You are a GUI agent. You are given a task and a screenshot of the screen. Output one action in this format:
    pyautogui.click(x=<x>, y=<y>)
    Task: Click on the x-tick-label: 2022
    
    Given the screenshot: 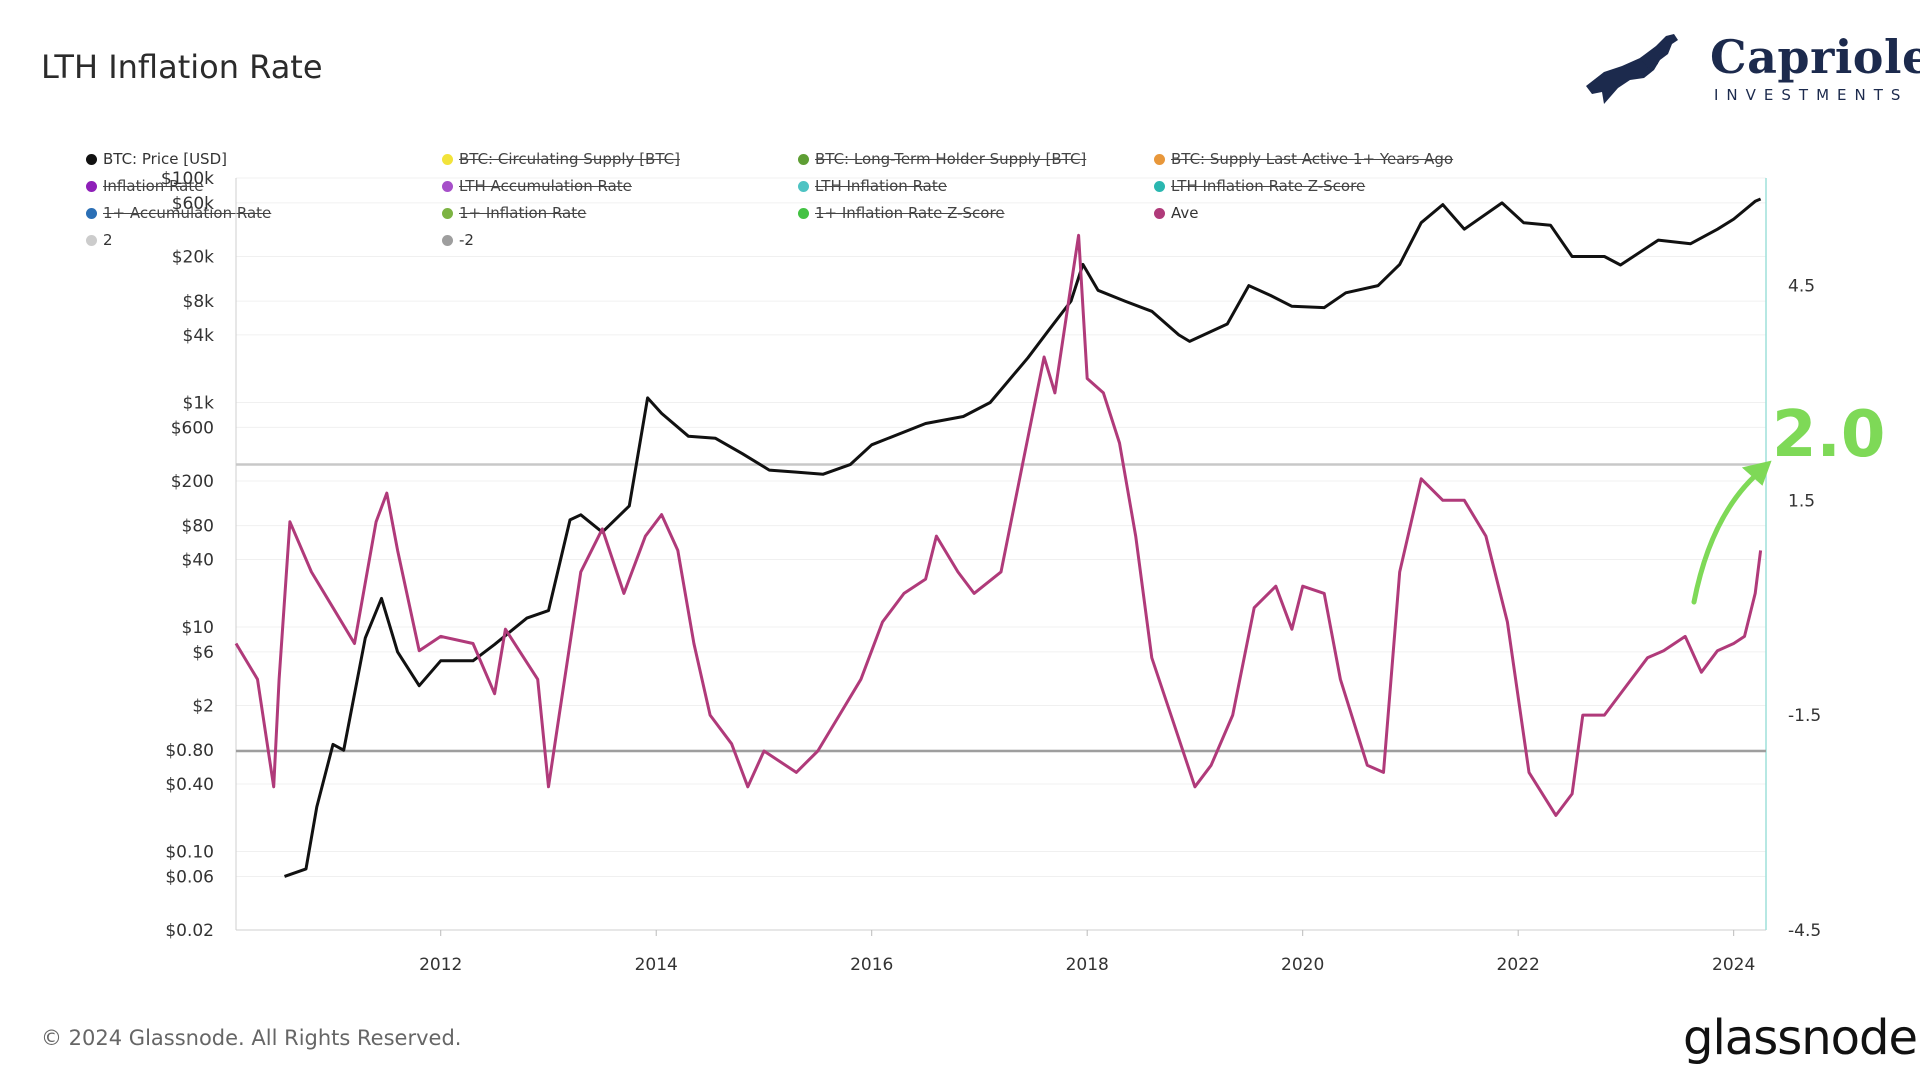 What is the action you would take?
    pyautogui.click(x=1518, y=965)
    